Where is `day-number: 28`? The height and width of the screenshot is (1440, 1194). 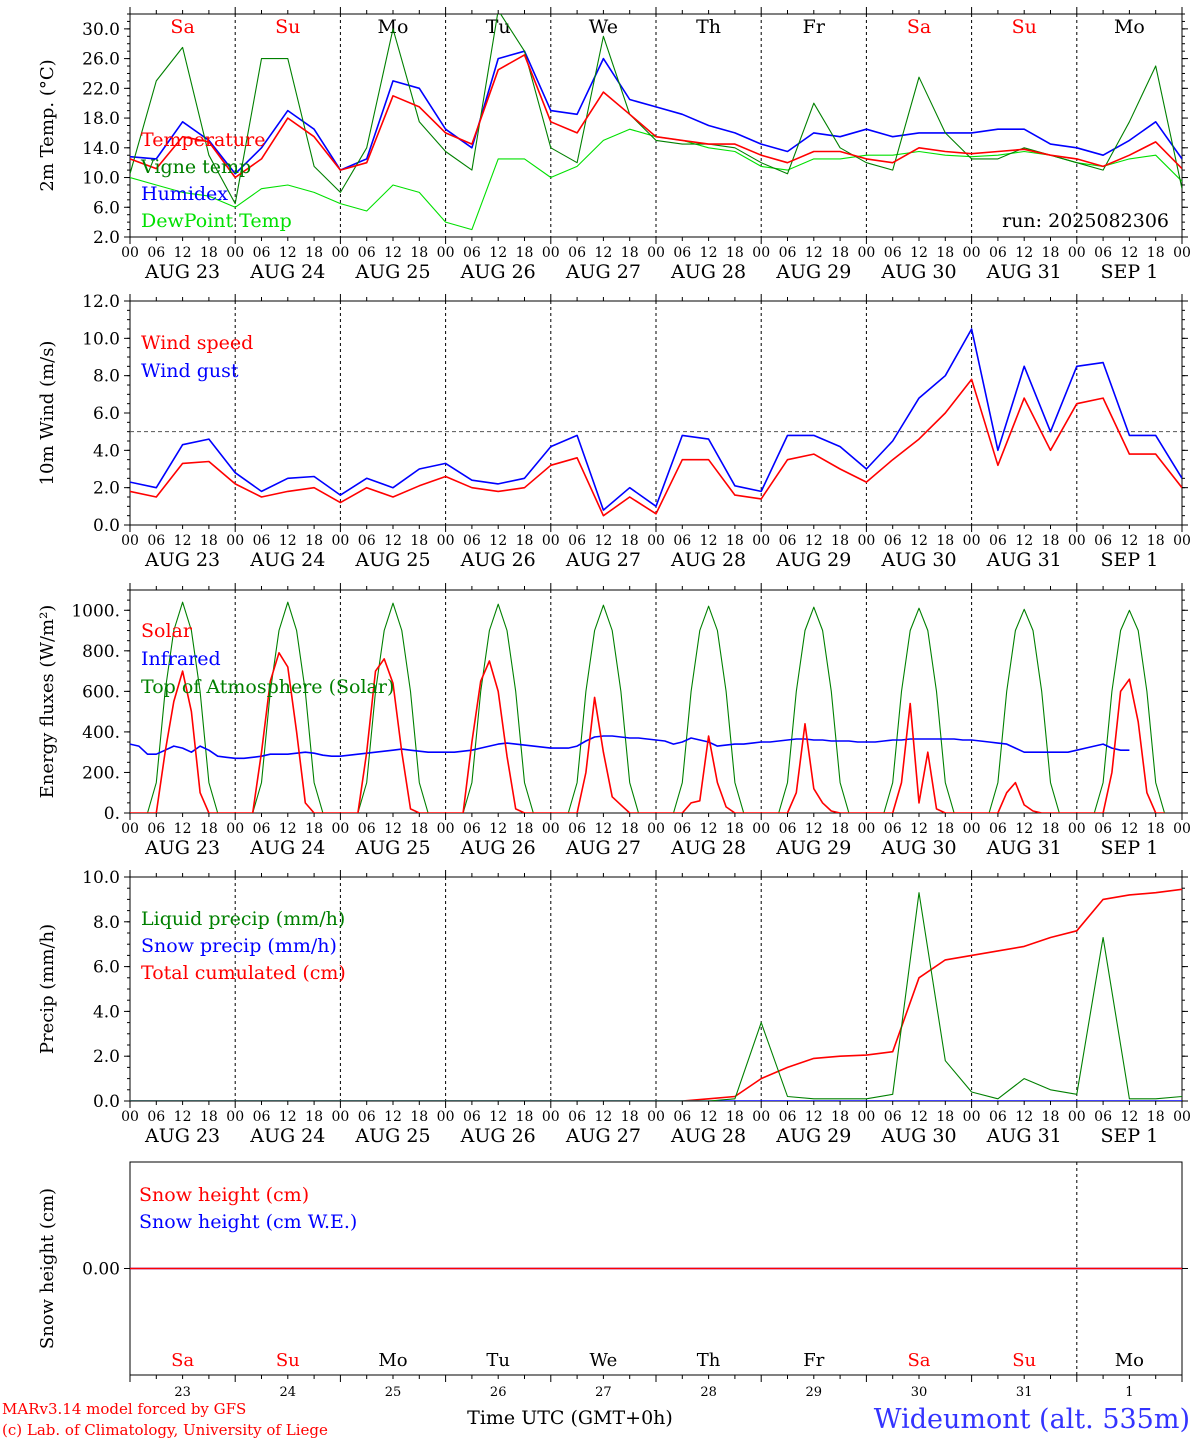 day-number: 28 is located at coordinates (708, 1392).